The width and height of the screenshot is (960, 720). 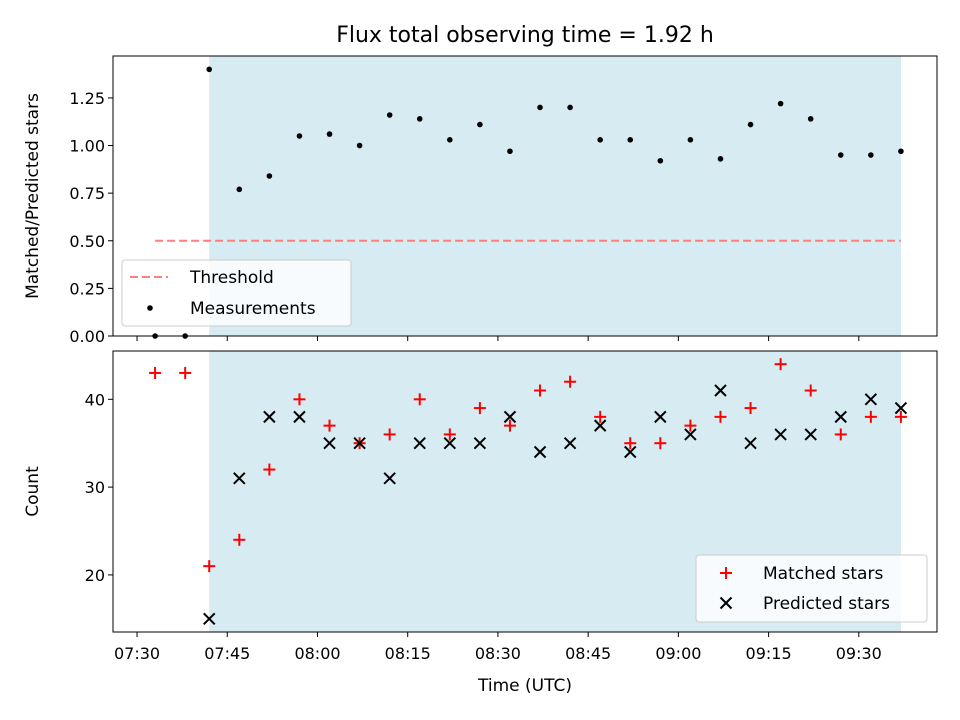 What do you see at coordinates (95, 575) in the screenshot?
I see `y-tick-label: 20` at bounding box center [95, 575].